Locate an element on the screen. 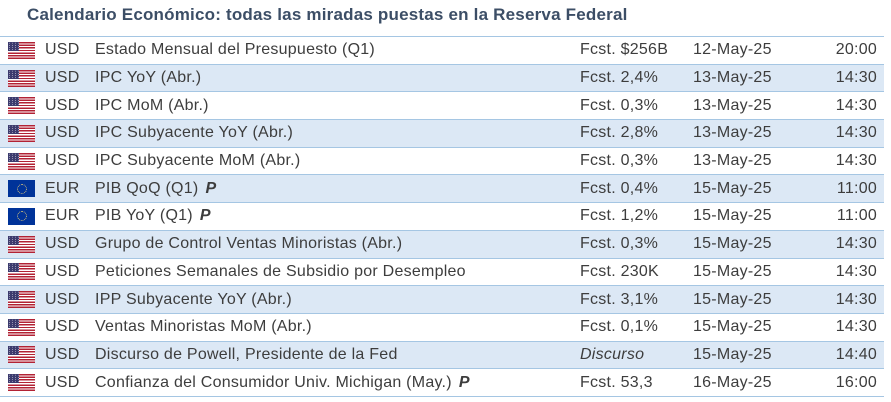 This screenshot has width=891, height=402. event-name: Estado Mensual del Presupuesto (Q1) is located at coordinates (235, 50).